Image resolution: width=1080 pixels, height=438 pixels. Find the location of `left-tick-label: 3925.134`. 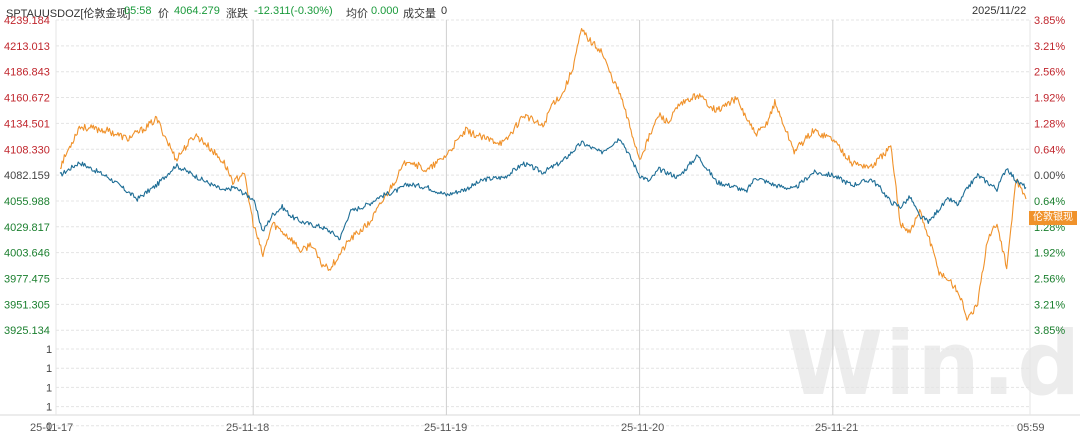

left-tick-label: 3925.134 is located at coordinates (27, 331).